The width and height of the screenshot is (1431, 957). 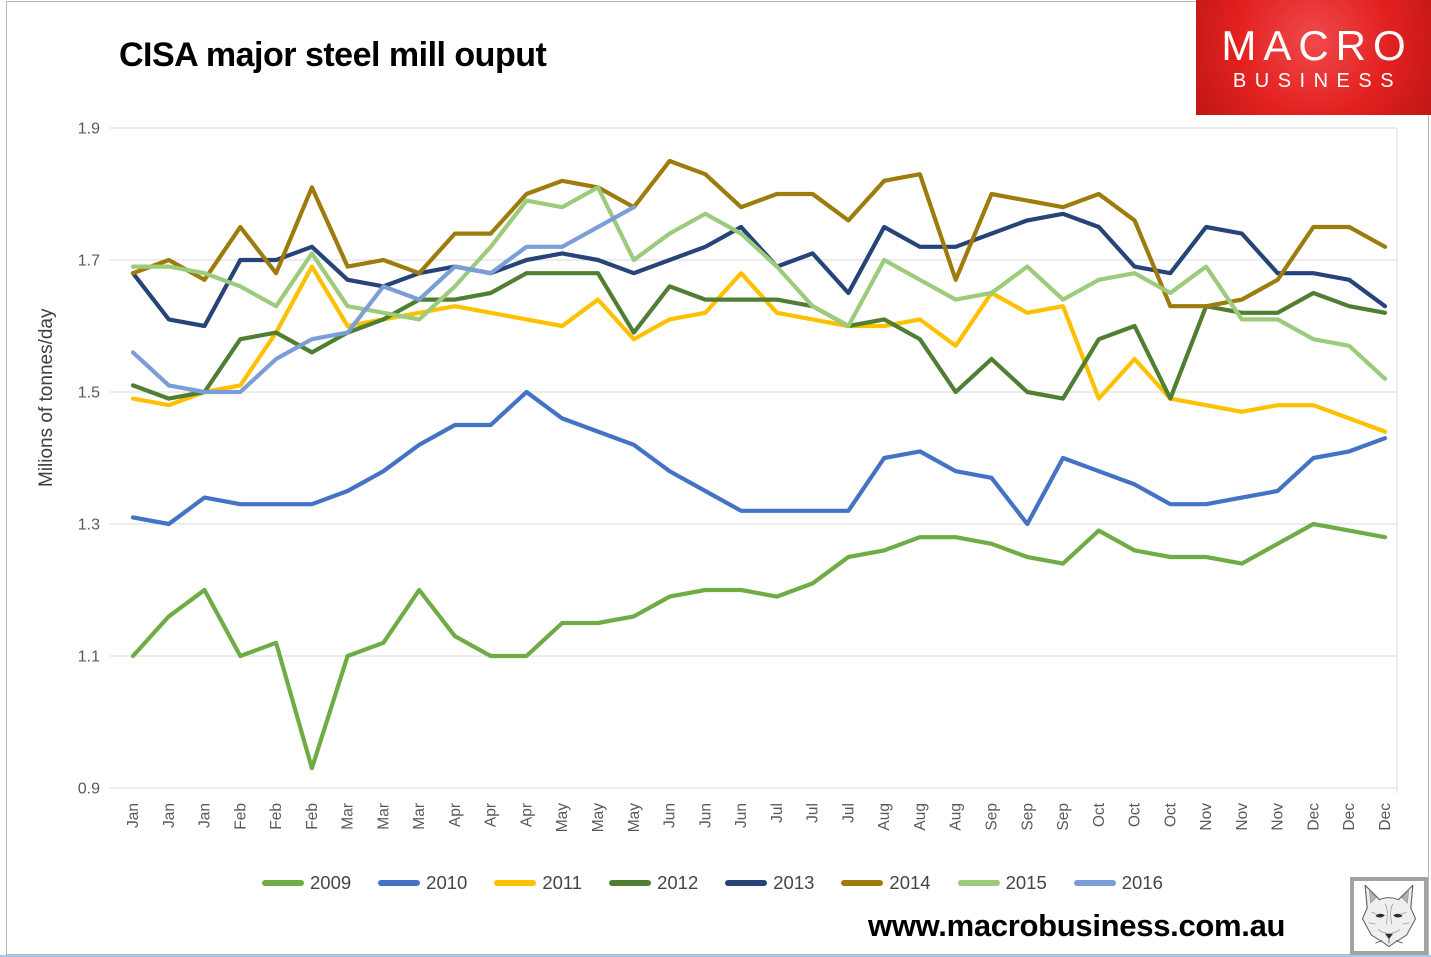 What do you see at coordinates (1142, 882) in the screenshot?
I see `legend-label-2016: 2016` at bounding box center [1142, 882].